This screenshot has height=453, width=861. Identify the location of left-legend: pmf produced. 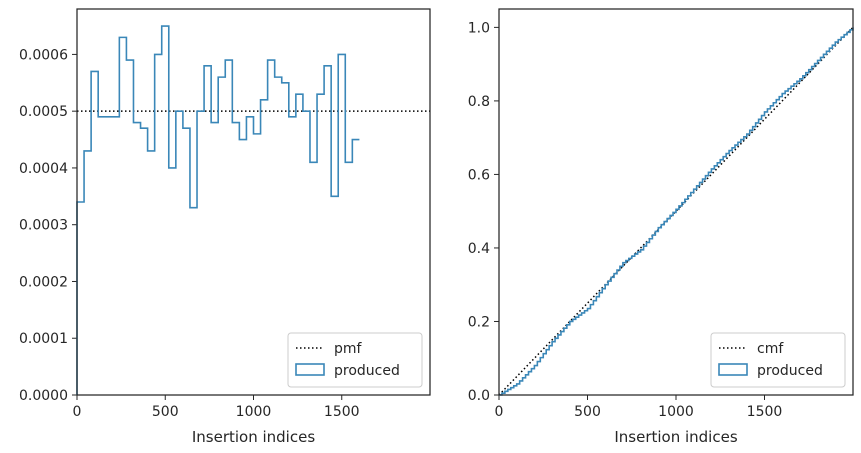
(355, 360).